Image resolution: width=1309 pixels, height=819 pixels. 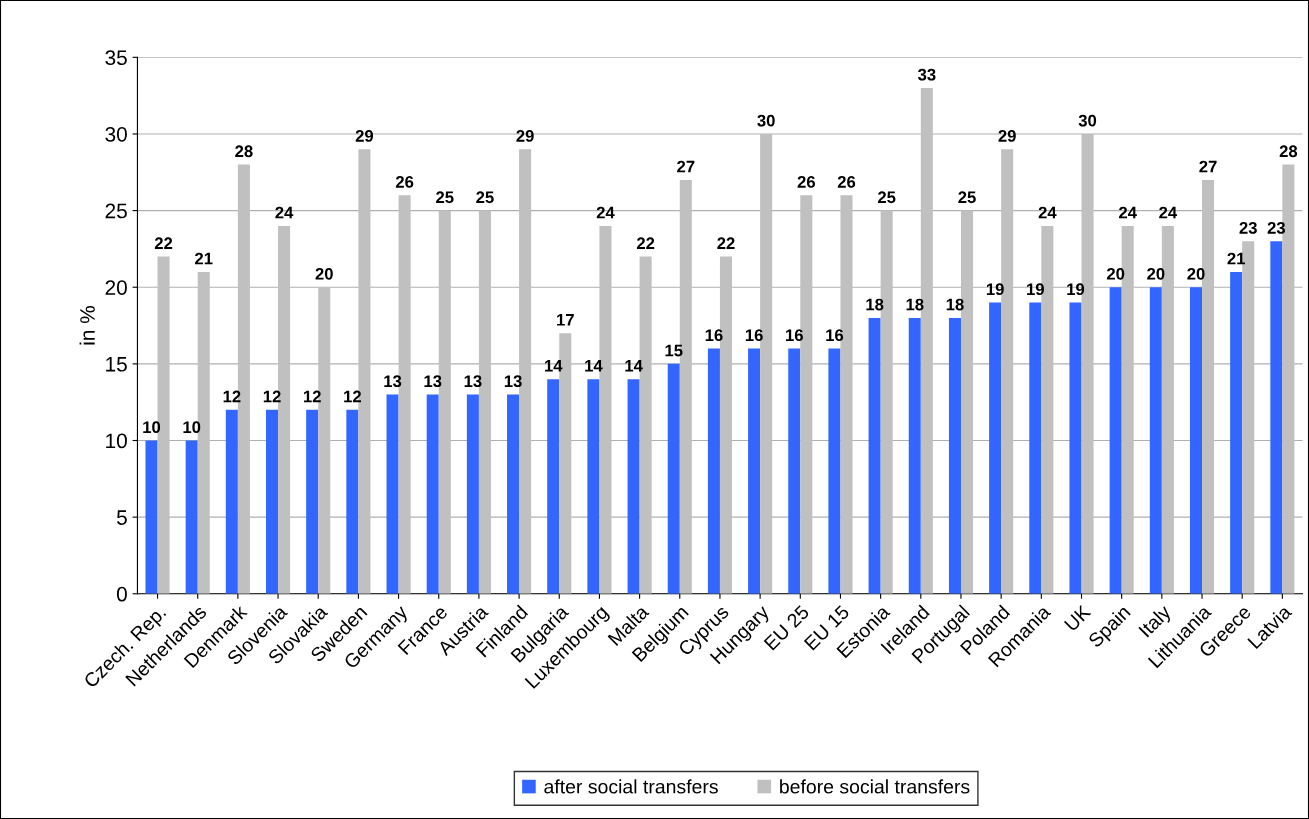 I want to click on y-axis-title: in %, so click(x=87, y=325).